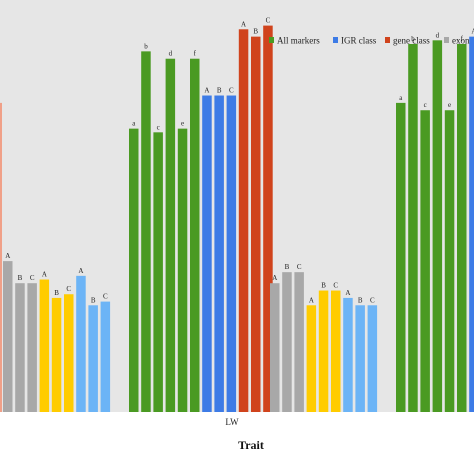 The height and width of the screenshot is (474, 474). What do you see at coordinates (195, 54) in the screenshot?
I see `bar-label-g2-6: f` at bounding box center [195, 54].